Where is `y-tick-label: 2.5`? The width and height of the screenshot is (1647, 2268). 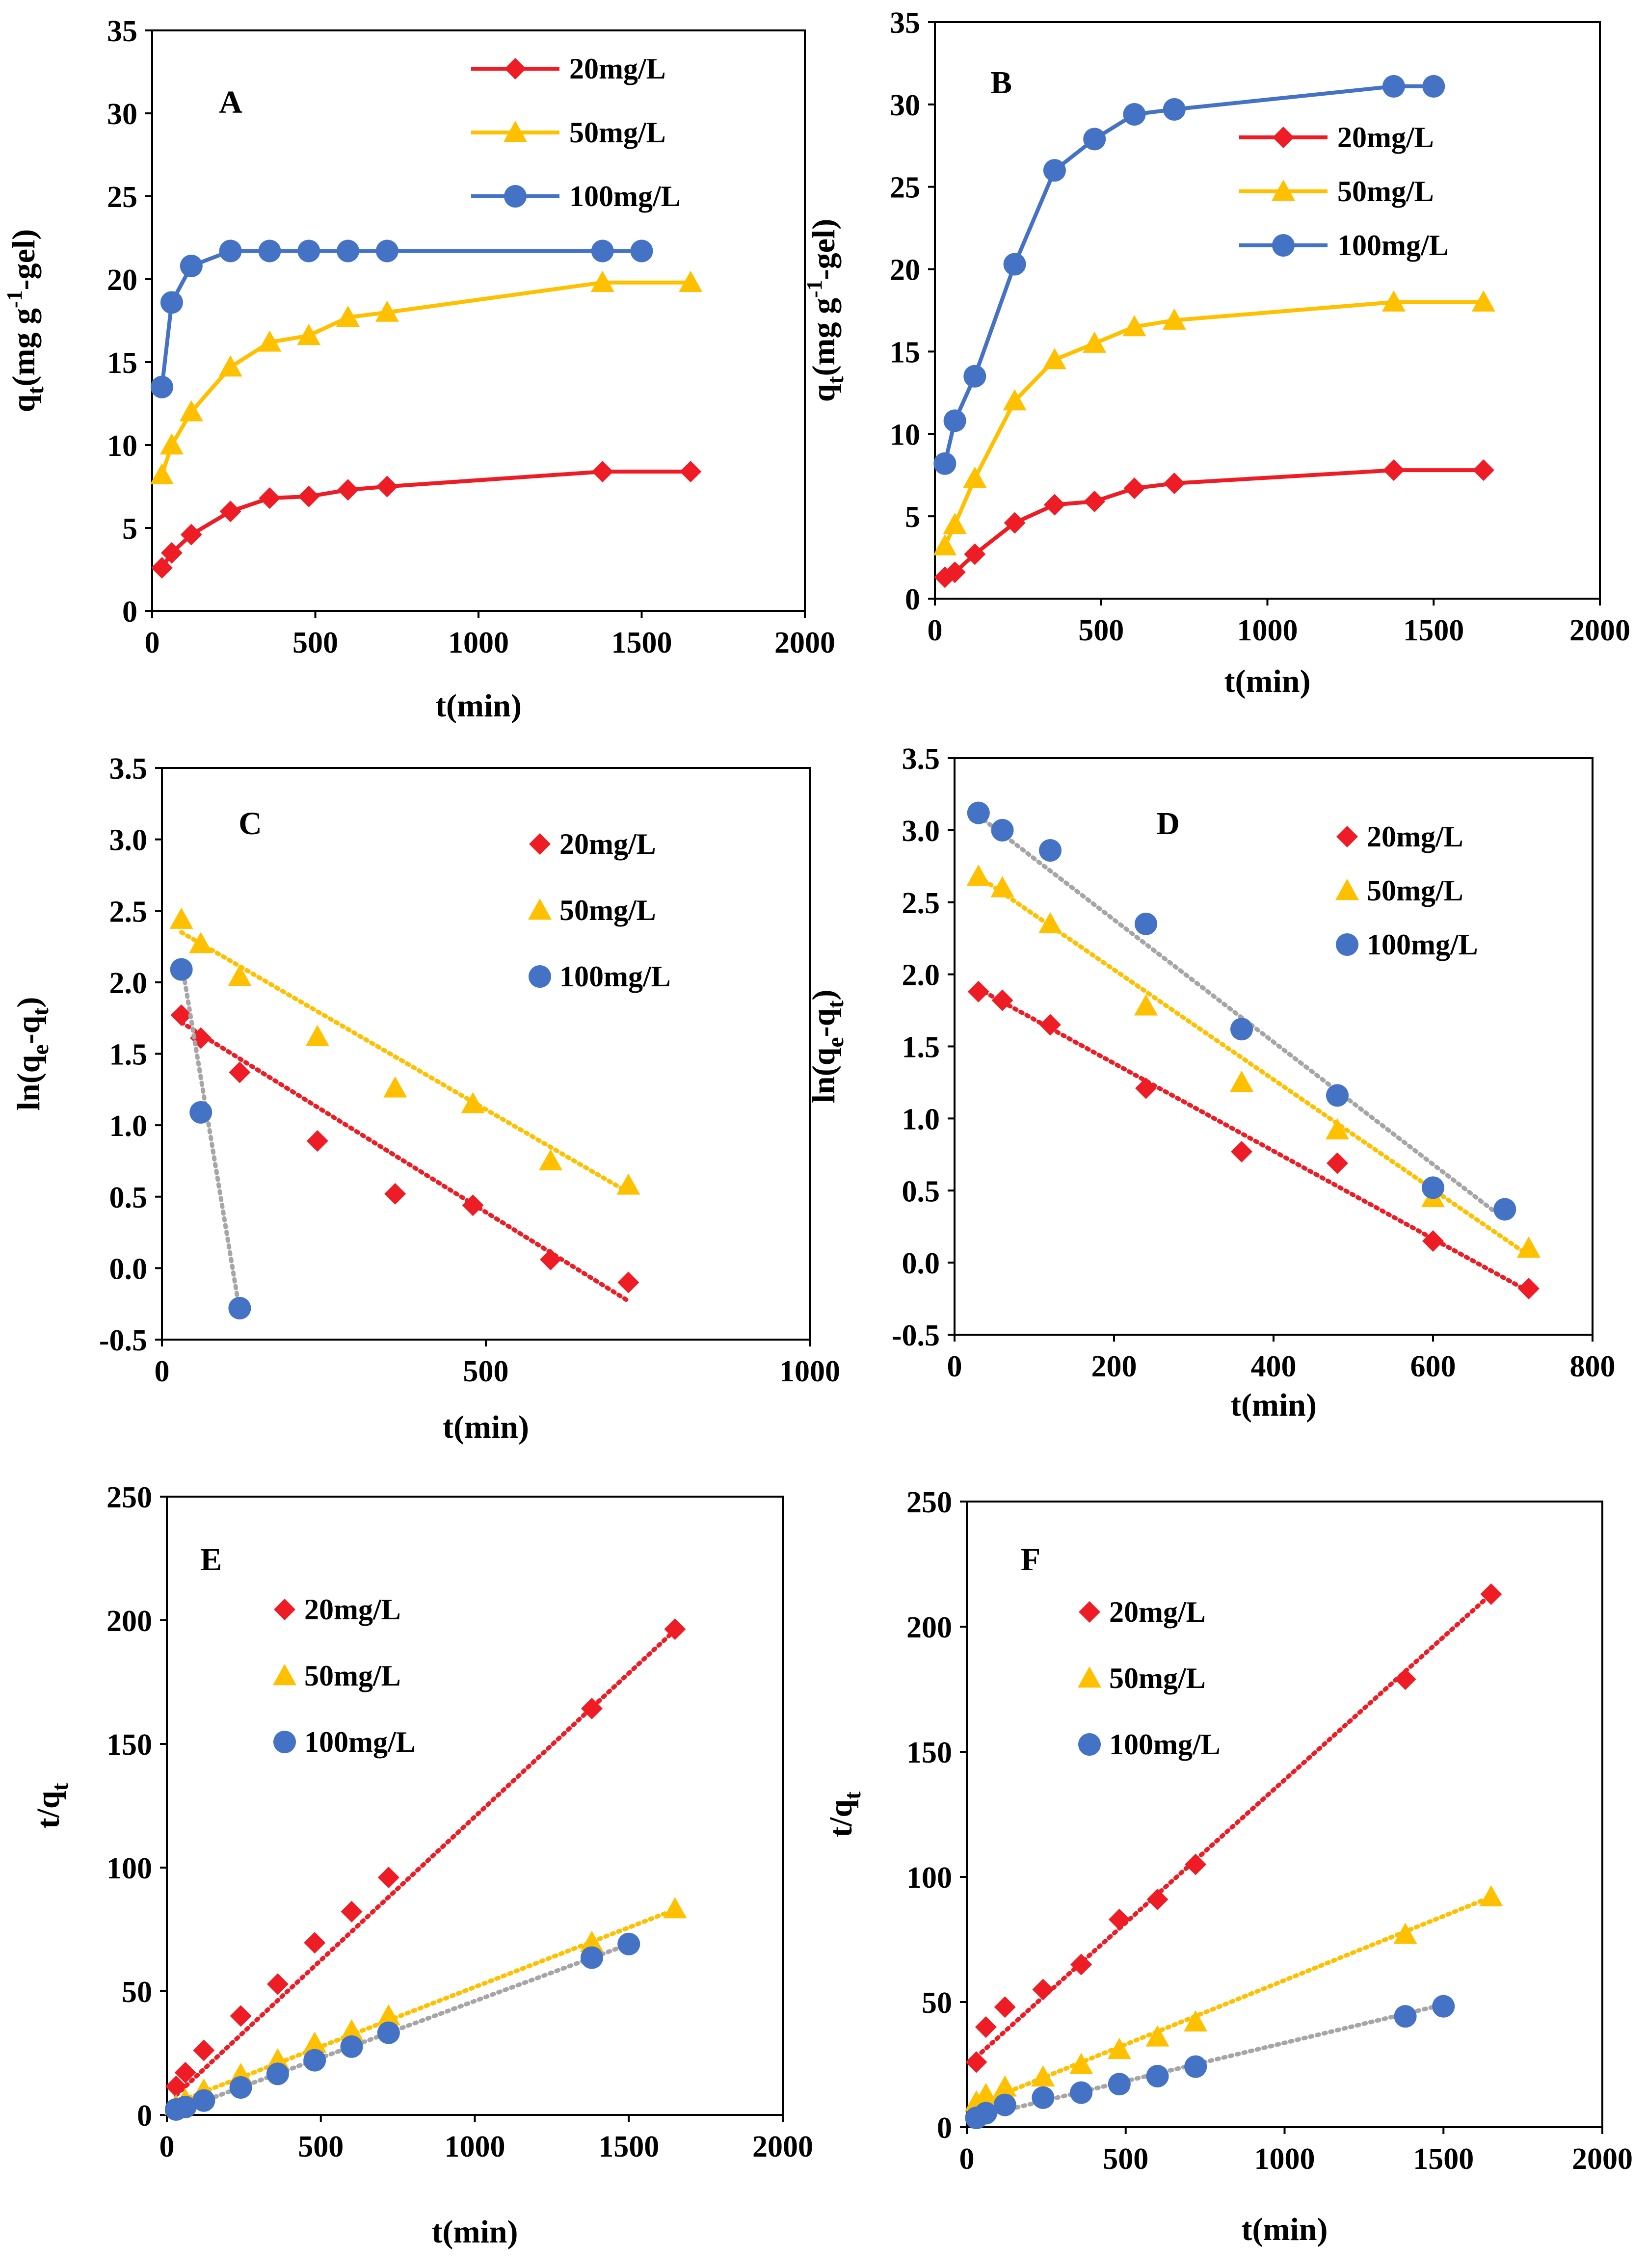
y-tick-label: 2.5 is located at coordinates (128, 911).